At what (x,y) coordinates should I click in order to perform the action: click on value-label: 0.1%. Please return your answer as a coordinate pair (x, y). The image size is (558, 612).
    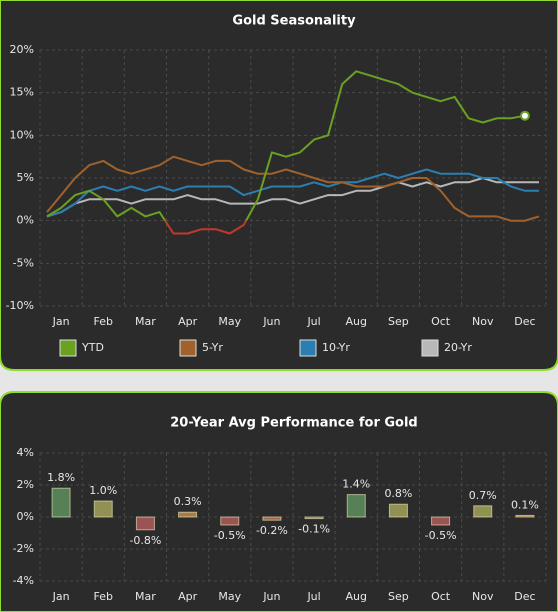
    Looking at the image, I should click on (525, 504).